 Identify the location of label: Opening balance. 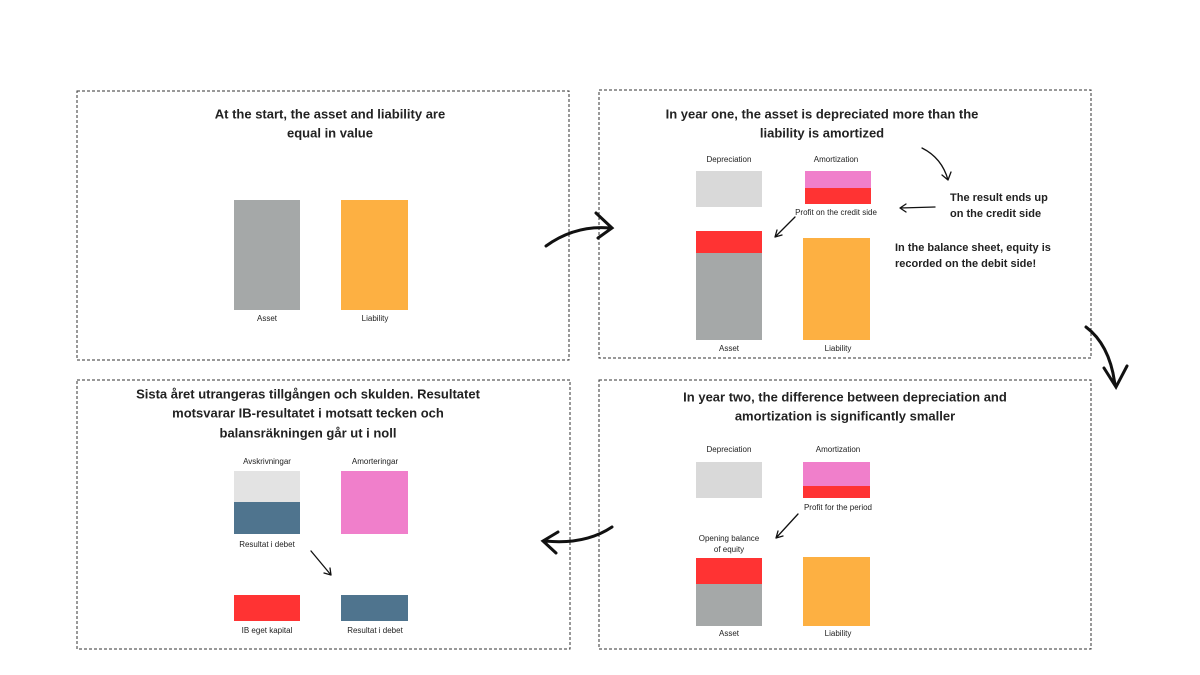
(729, 538).